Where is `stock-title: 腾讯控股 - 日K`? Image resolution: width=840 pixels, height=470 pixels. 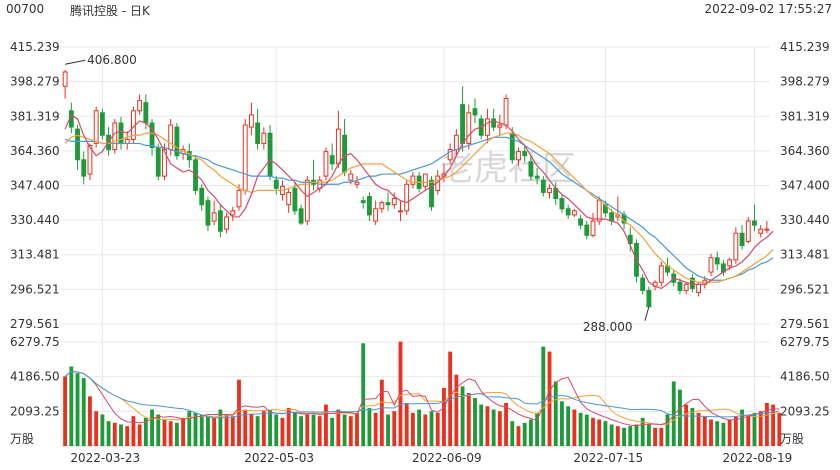 stock-title: 腾讯控股 - 日K is located at coordinates (110, 11).